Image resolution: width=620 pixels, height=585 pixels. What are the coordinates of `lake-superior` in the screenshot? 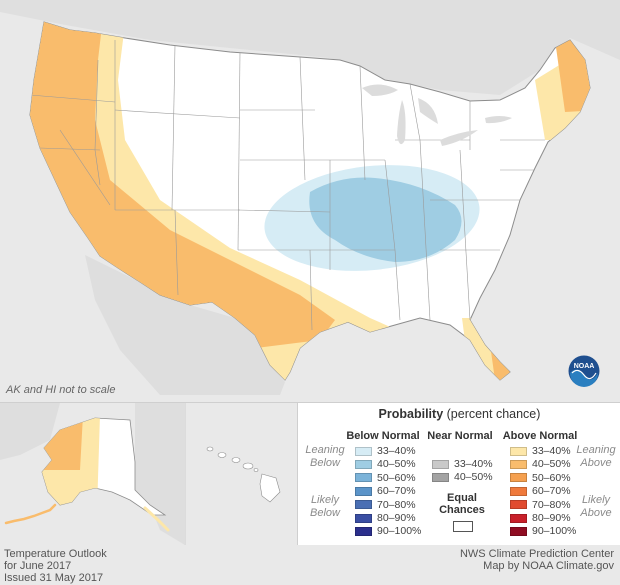 It's located at (380, 90).